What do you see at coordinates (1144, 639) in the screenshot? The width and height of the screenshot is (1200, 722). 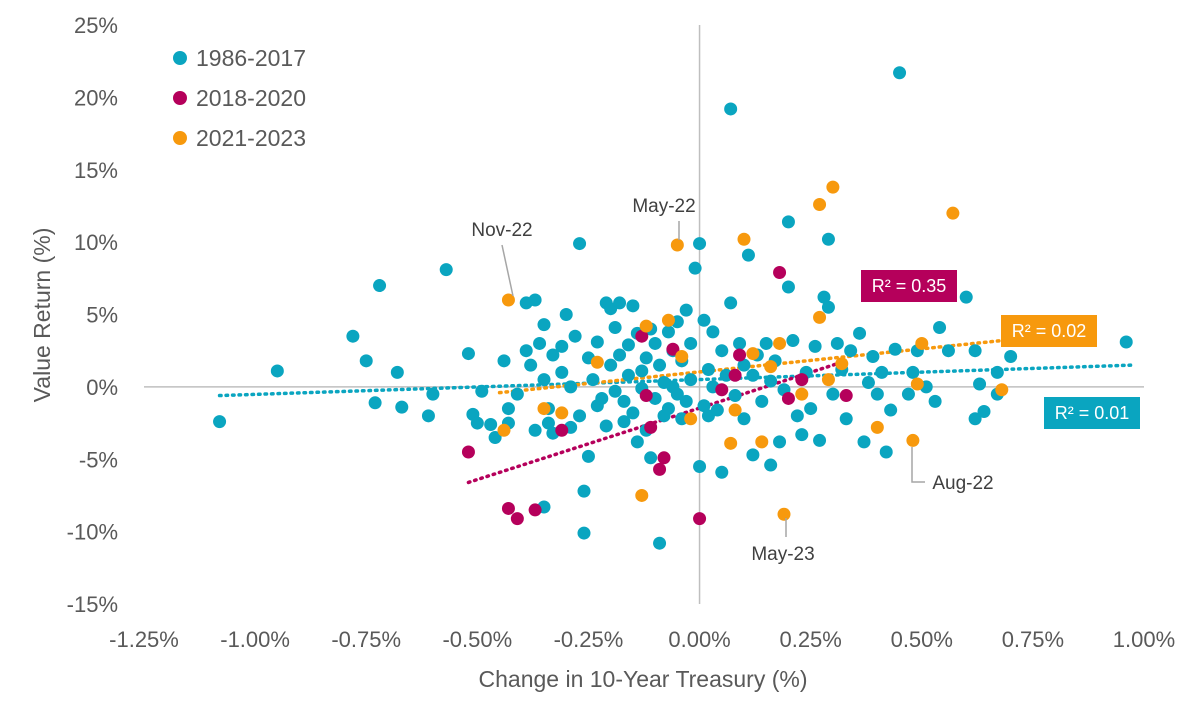 I see `x-tick-label: 1.00%` at bounding box center [1144, 639].